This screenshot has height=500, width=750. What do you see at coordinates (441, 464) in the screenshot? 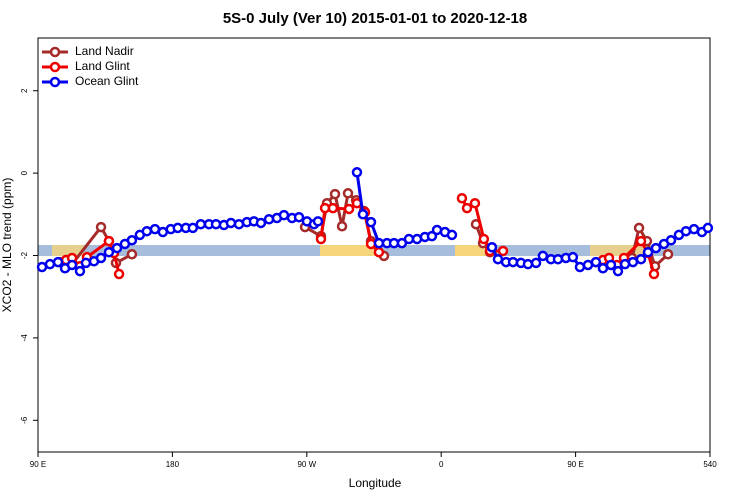
I see `x-tick-label: 0` at bounding box center [441, 464].